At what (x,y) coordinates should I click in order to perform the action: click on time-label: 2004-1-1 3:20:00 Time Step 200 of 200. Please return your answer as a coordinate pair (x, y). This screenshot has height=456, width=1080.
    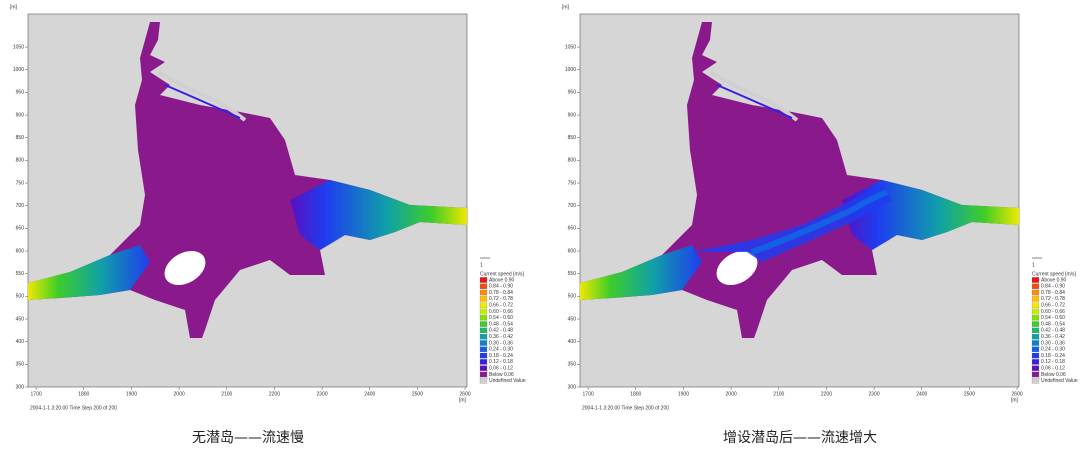
    Looking at the image, I should click on (73, 408).